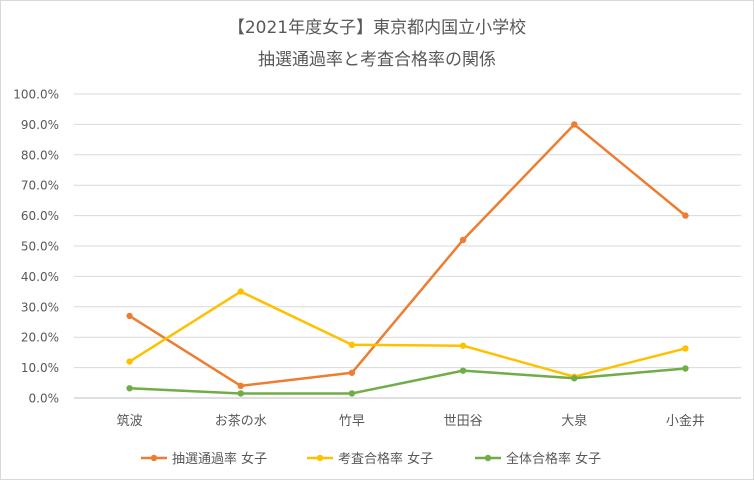 This screenshot has width=754, height=480. What do you see at coordinates (40, 247) in the screenshot?
I see `y-tick-label: 50.0%` at bounding box center [40, 247].